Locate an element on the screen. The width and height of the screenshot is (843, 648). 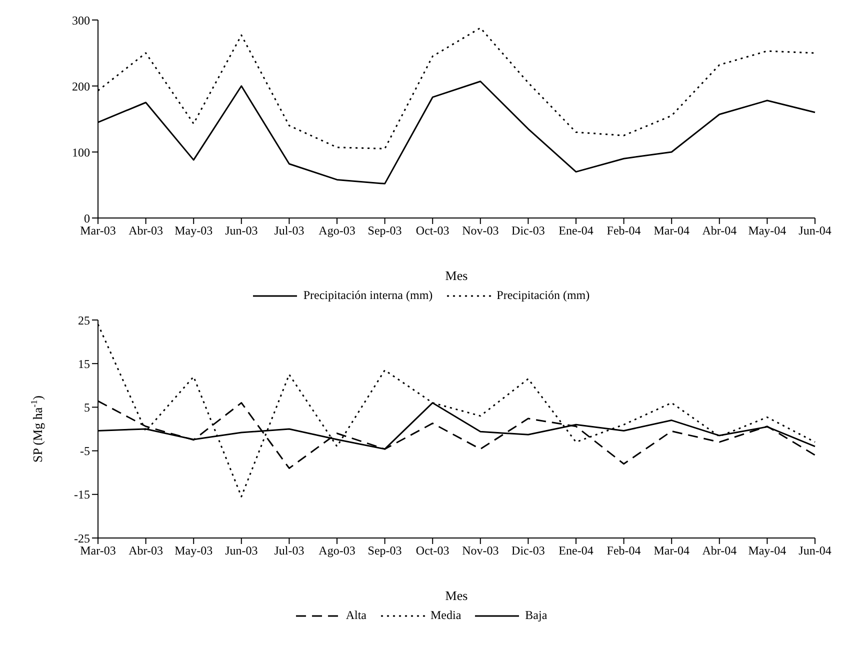
legend-label: Precipitación interna (mm) is located at coordinates (367, 295).